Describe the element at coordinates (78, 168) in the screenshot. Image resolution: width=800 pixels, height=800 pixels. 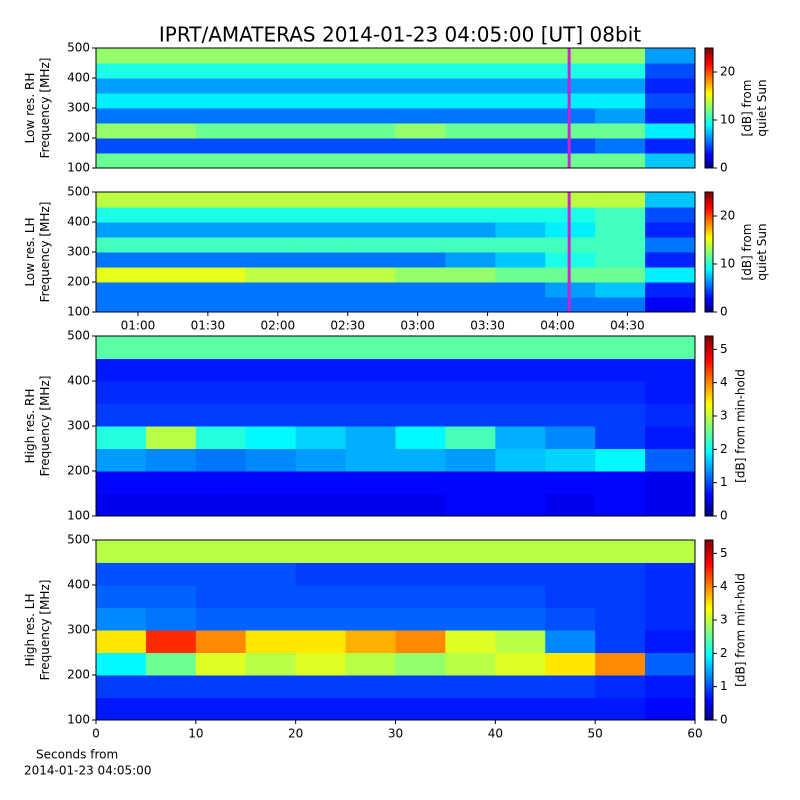
I see `y-tick-label: 100` at that location.